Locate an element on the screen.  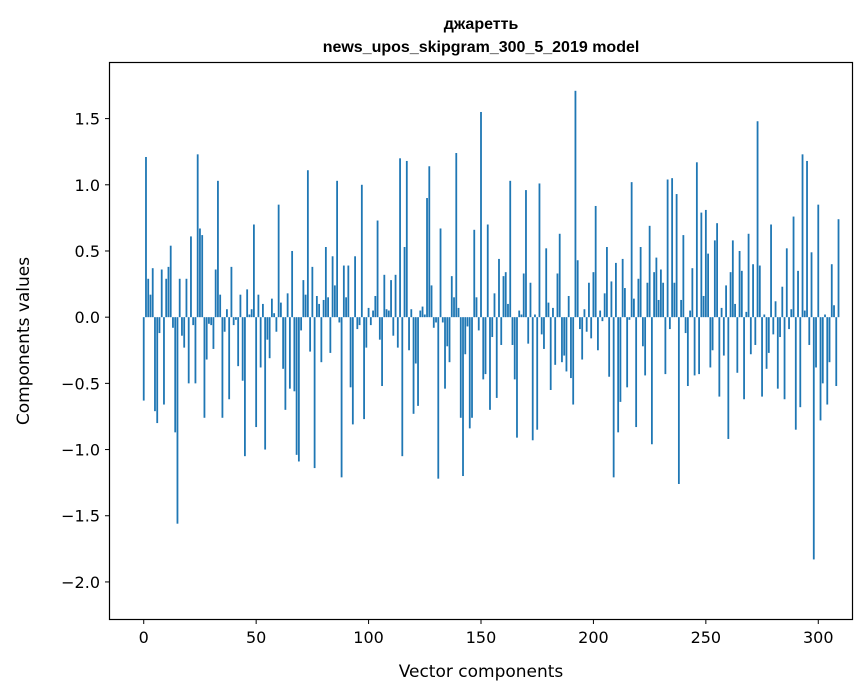
x-tick-label: 300 is located at coordinates (818, 637).